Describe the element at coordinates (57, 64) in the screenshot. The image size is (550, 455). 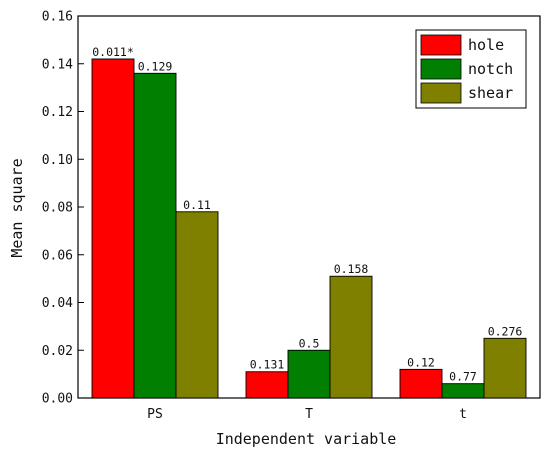
I see `y-tick-label: 0.14` at that location.